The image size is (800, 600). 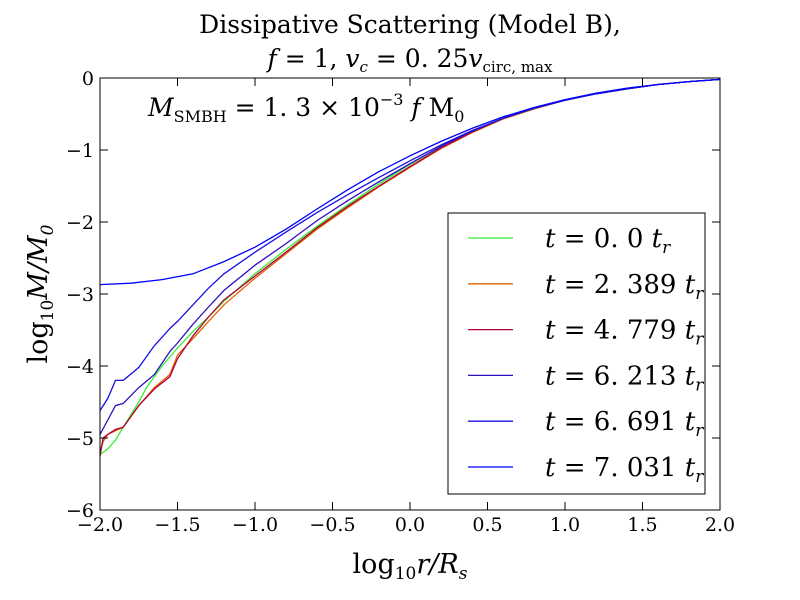 What do you see at coordinates (410, 24) in the screenshot?
I see `chart-title-line1: Dissipative Scattering (Model B),` at bounding box center [410, 24].